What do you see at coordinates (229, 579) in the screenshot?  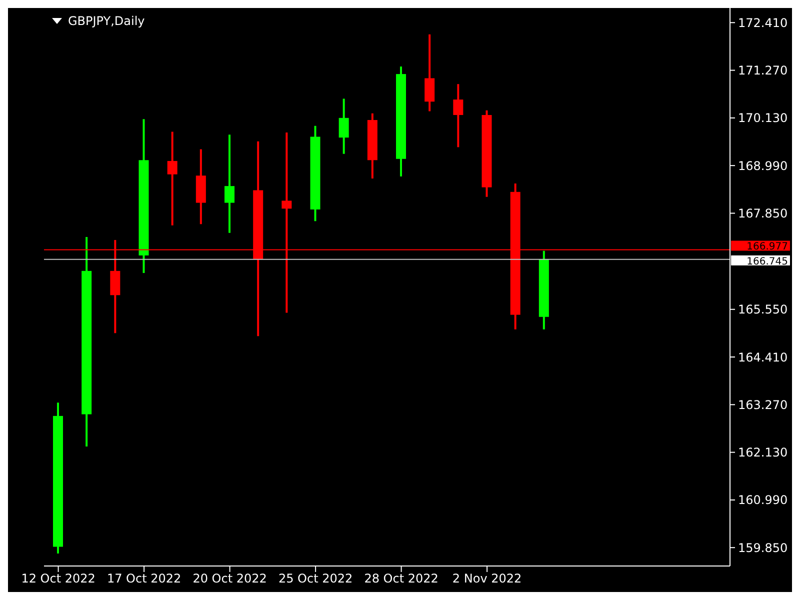 I see `x-tick-label: 20 Oct 2022` at bounding box center [229, 579].